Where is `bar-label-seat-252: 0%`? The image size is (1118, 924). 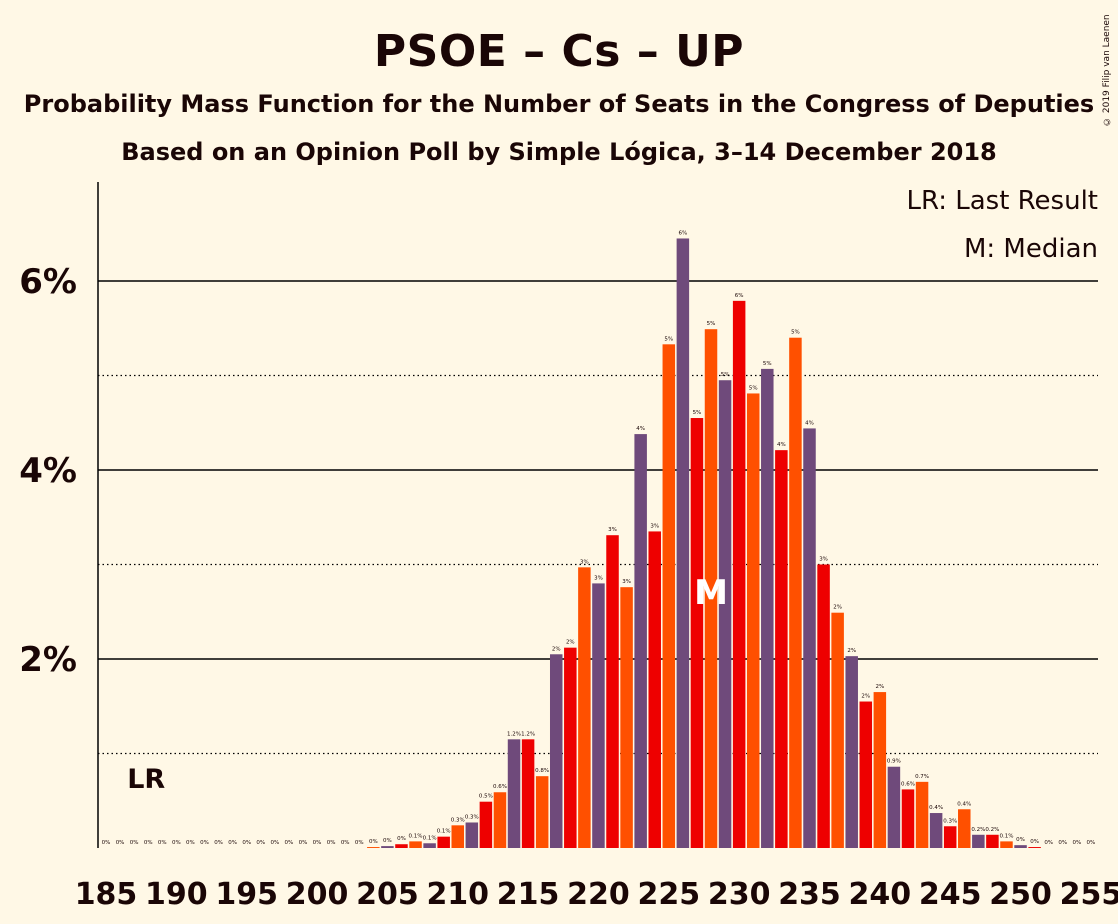 bar-label-seat-252: 0% is located at coordinates (1048, 843).